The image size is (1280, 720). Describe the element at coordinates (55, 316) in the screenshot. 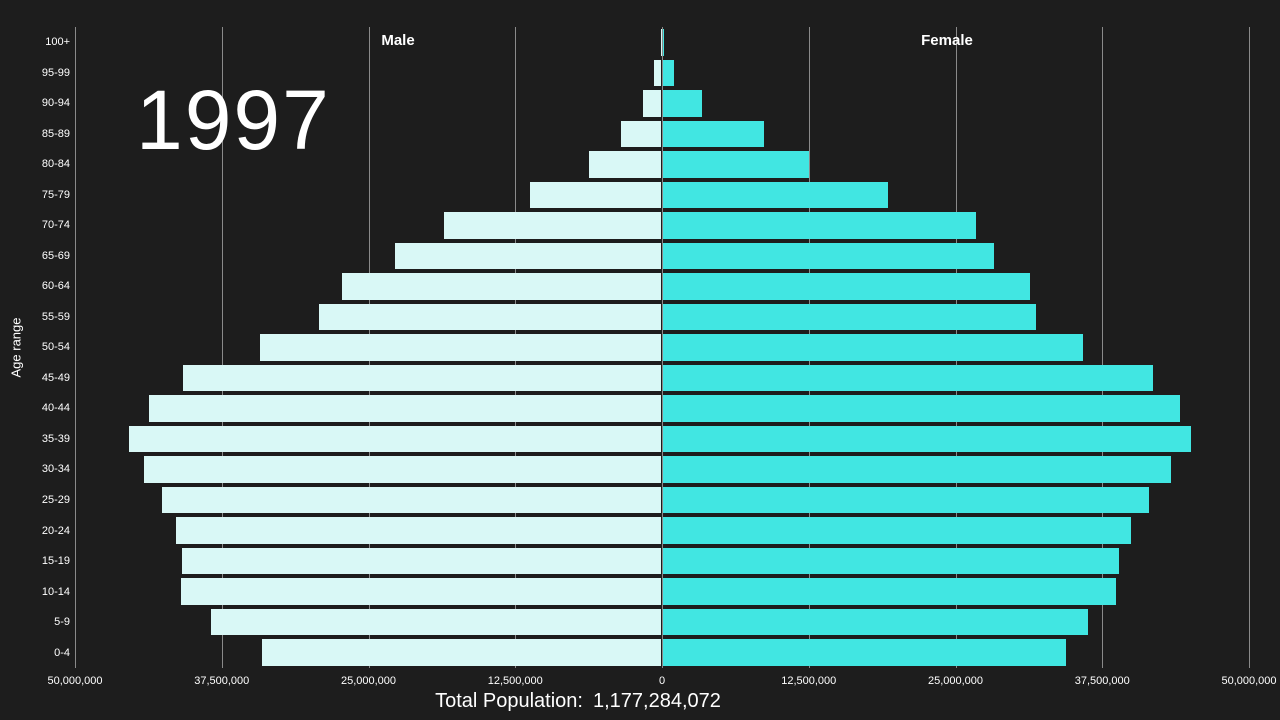

I see `age-range-label: 55-59` at that location.